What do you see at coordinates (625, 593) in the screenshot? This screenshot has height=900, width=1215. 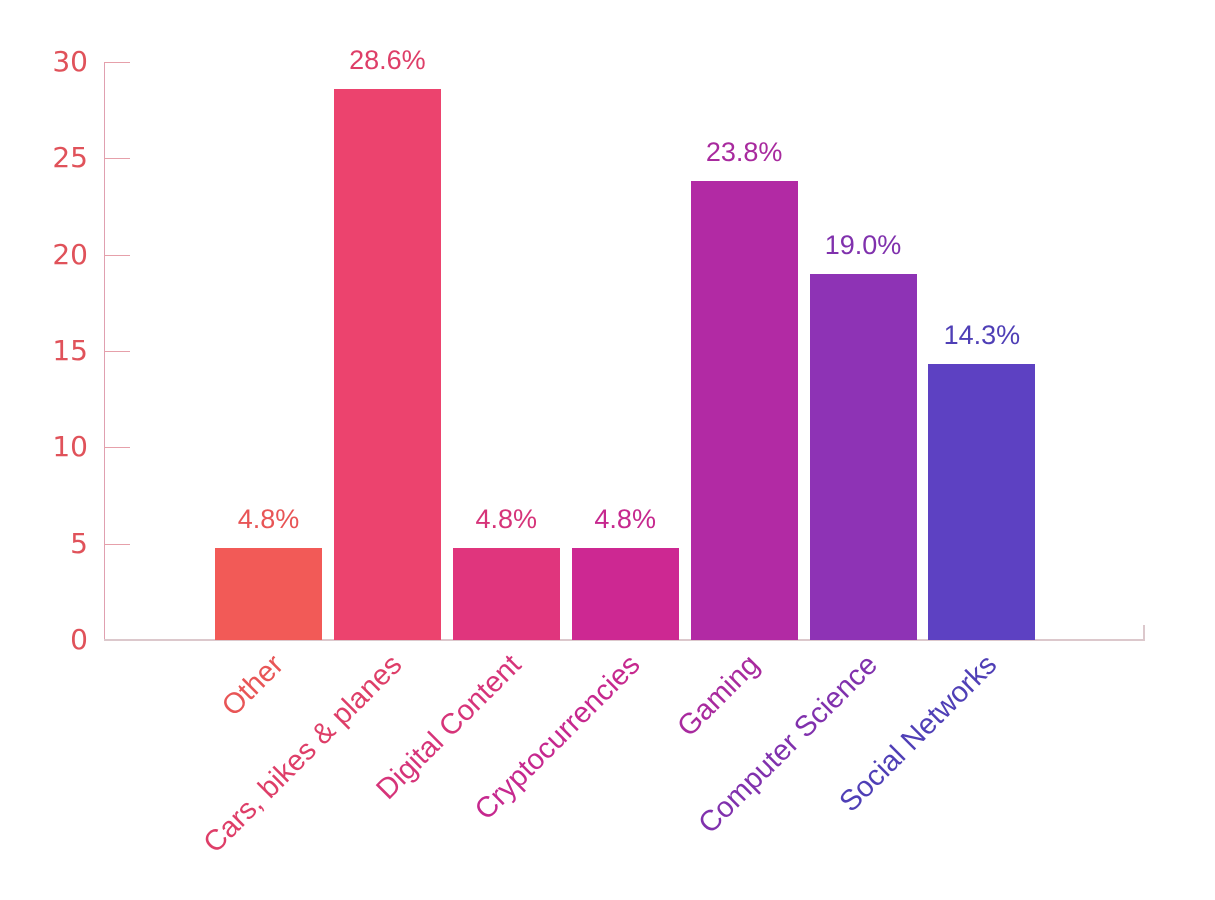 I see `bar-cryptocurrencies` at bounding box center [625, 593].